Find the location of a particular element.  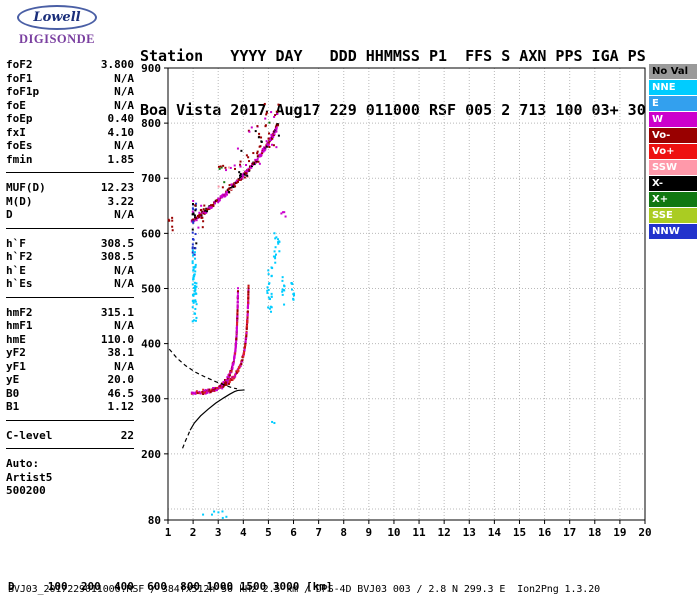

param-group: h`F 308.5 h`F2 308.5 h`E N/A h`Es N/A is located at coordinates (70, 267).